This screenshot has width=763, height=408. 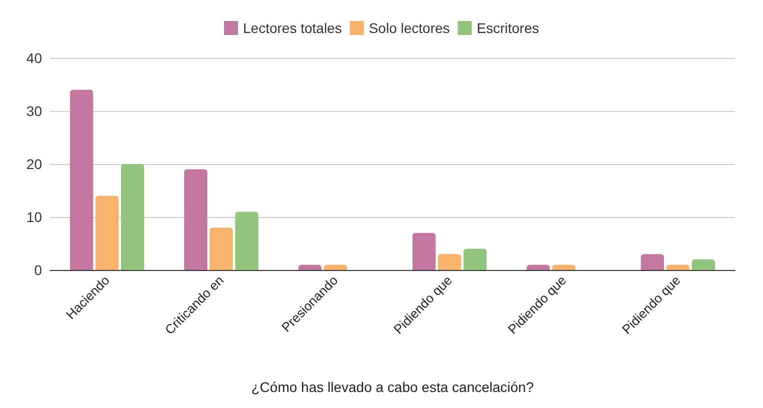 What do you see at coordinates (292, 28) in the screenshot?
I see `legend-label: Lectores totales` at bounding box center [292, 28].